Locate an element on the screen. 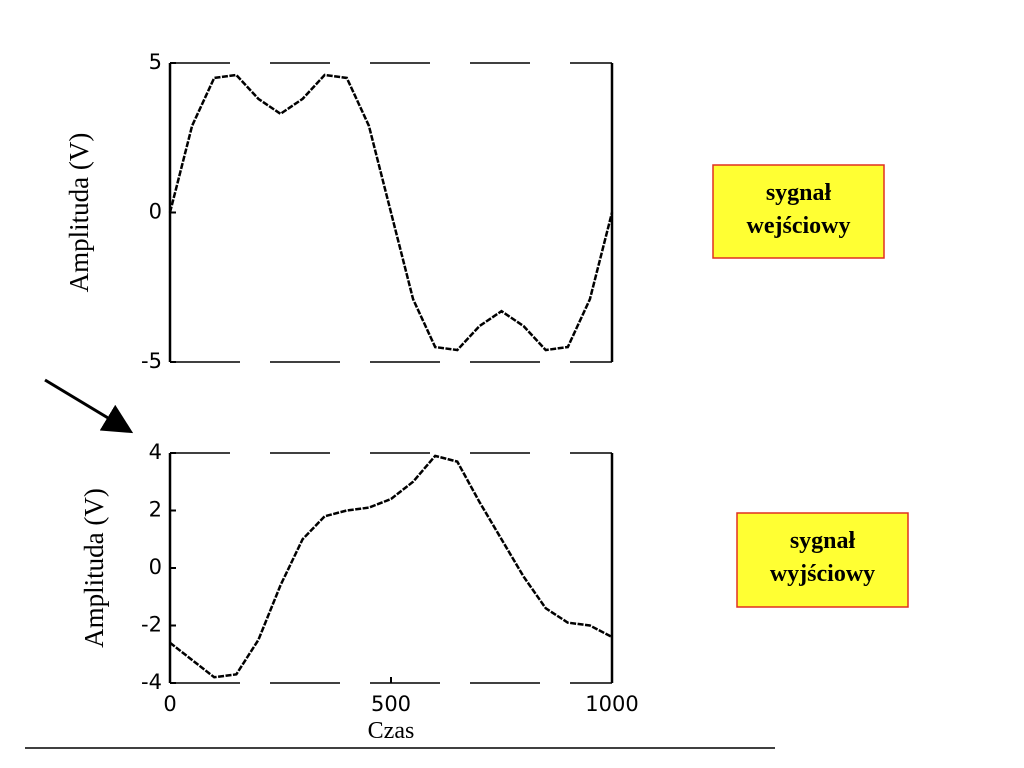 The height and width of the screenshot is (768, 1024). label-text: wyjściowy is located at coordinates (822, 574).